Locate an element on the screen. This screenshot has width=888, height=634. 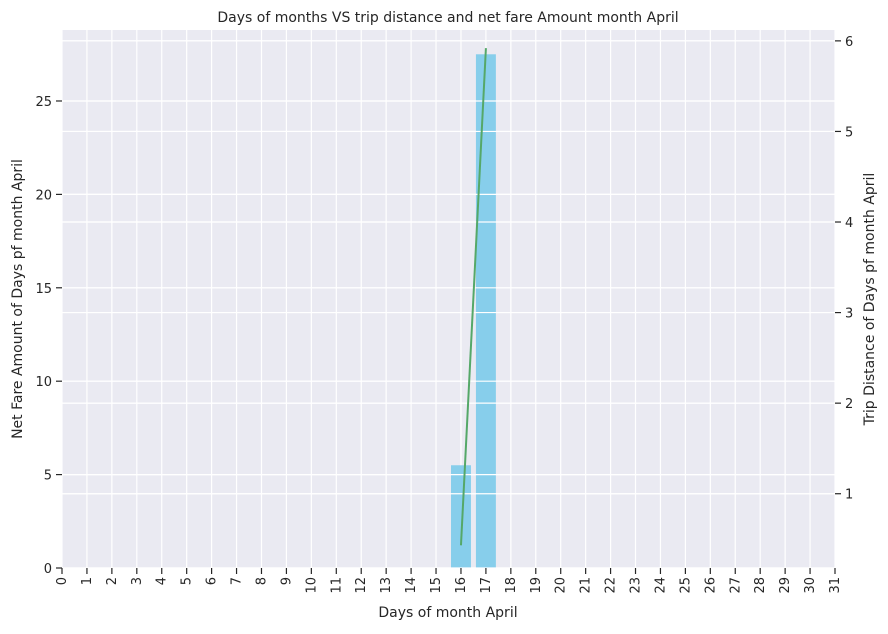
y-tick-label-right: 2 is located at coordinates (849, 404).